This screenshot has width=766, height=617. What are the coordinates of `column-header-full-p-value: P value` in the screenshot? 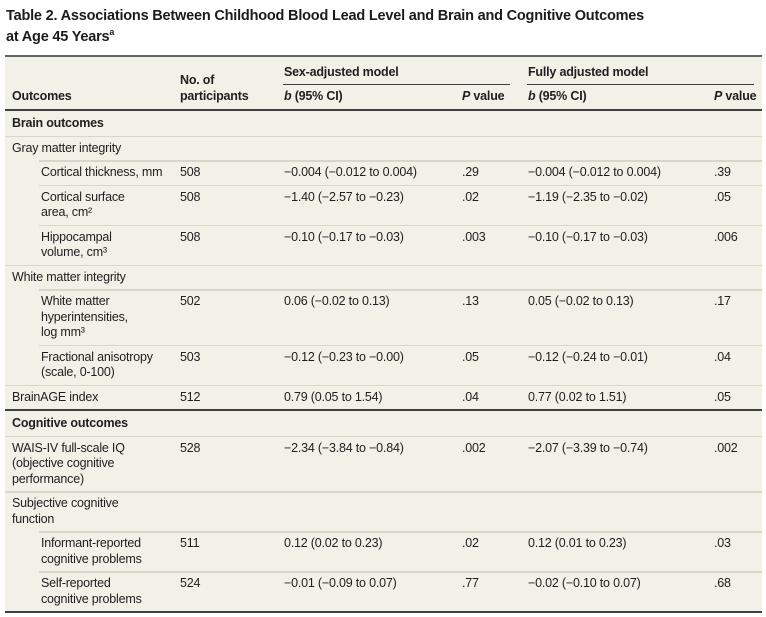 It's located at (735, 95).